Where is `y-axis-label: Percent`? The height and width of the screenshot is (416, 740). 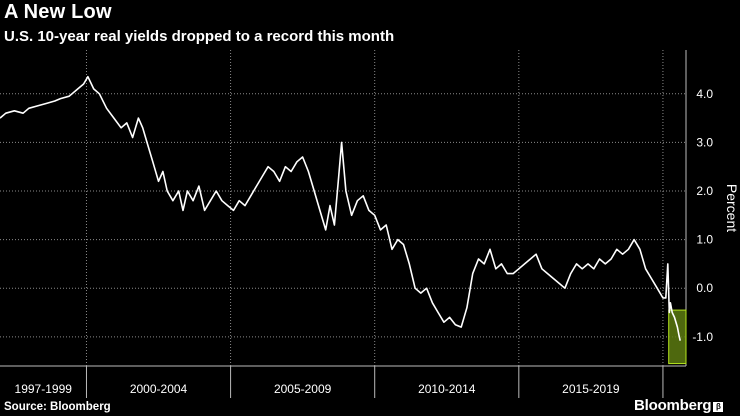 y-axis-label: Percent is located at coordinates (732, 208).